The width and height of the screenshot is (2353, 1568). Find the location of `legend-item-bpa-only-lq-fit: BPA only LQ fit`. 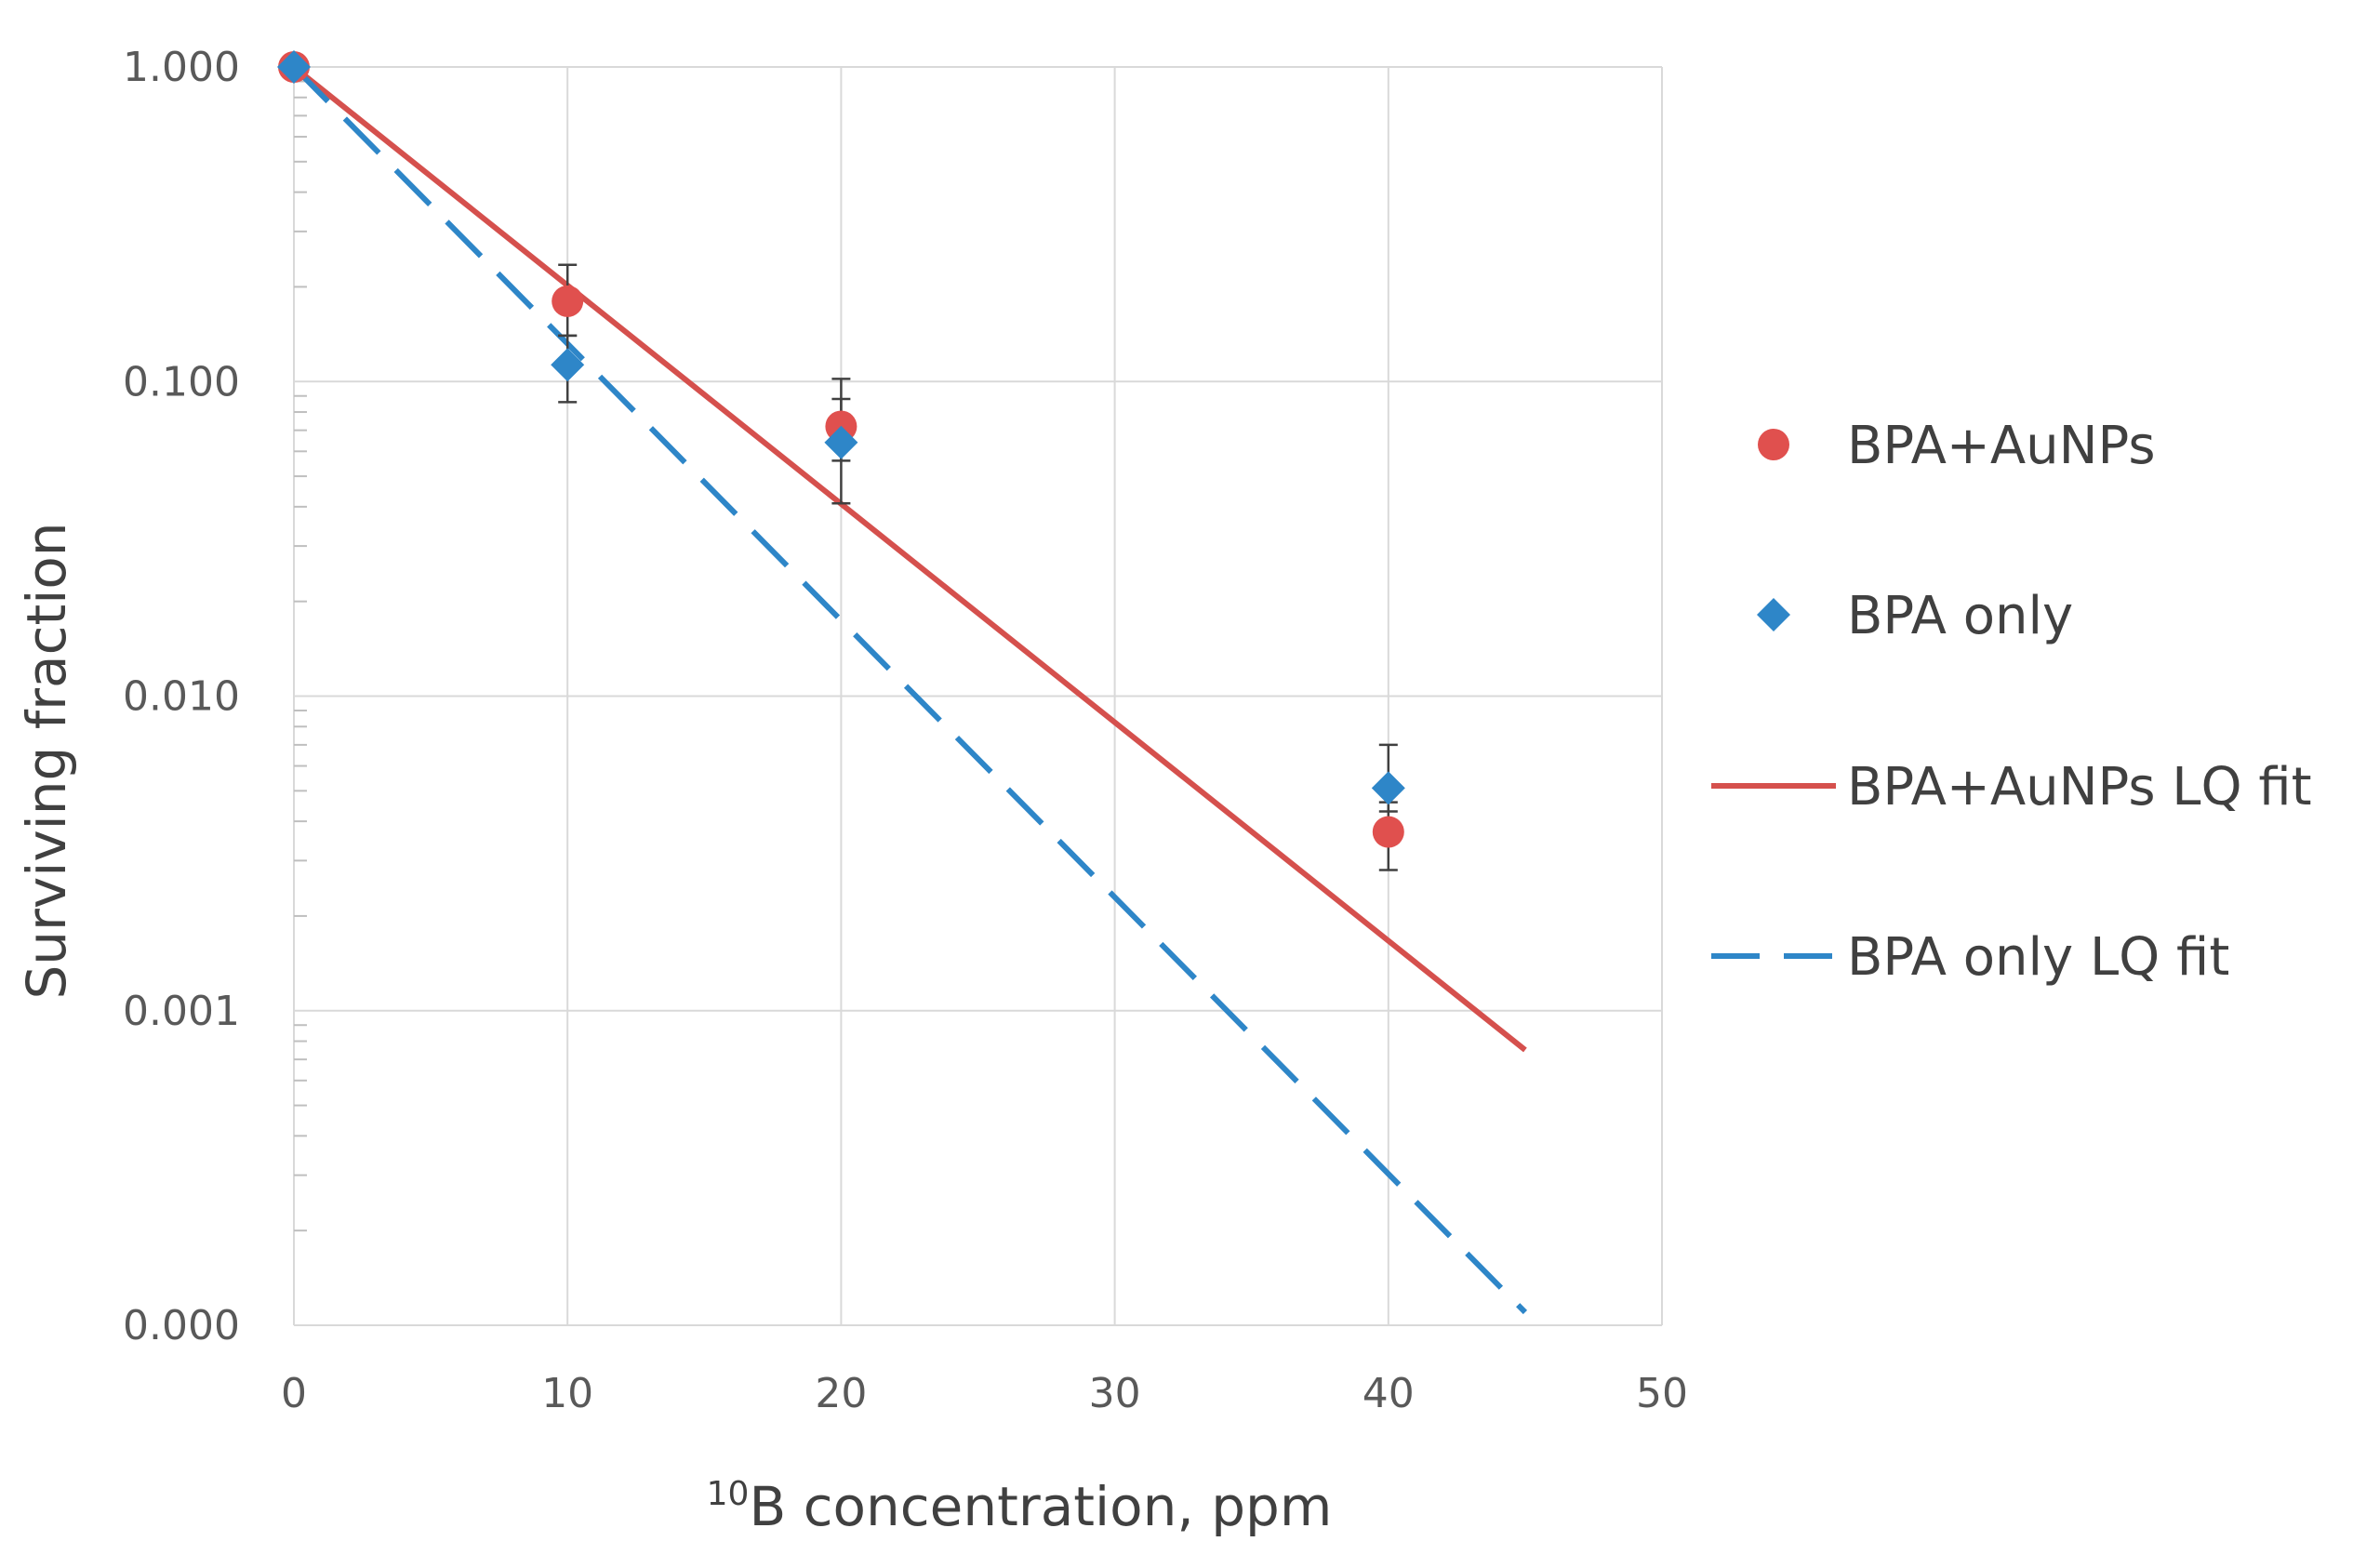

legend-item-bpa-only-lq-fit: BPA only LQ fit is located at coordinates (1970, 957).